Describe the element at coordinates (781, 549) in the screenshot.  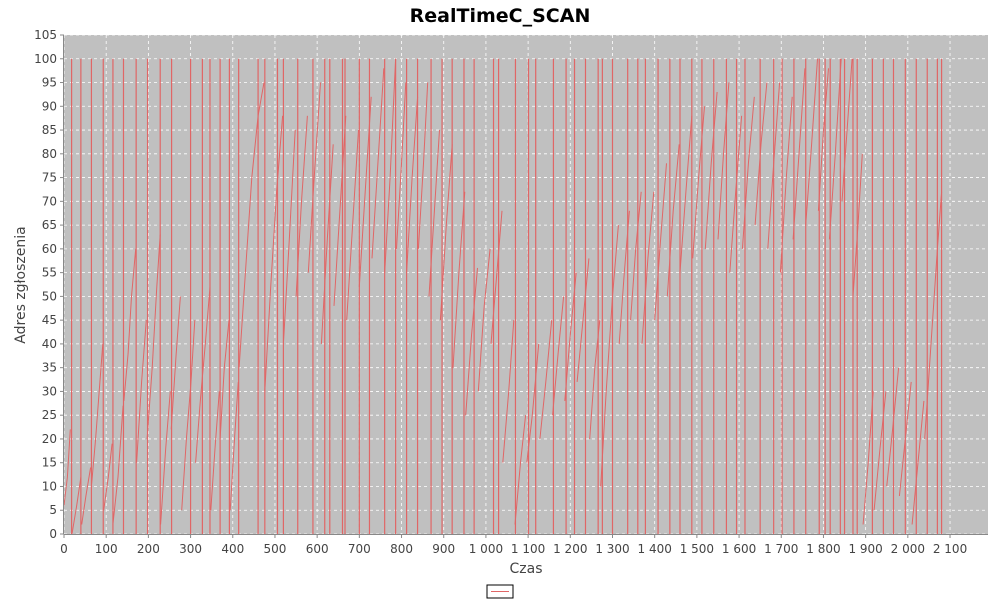
I see `x-tick-label: 1 700` at that location.